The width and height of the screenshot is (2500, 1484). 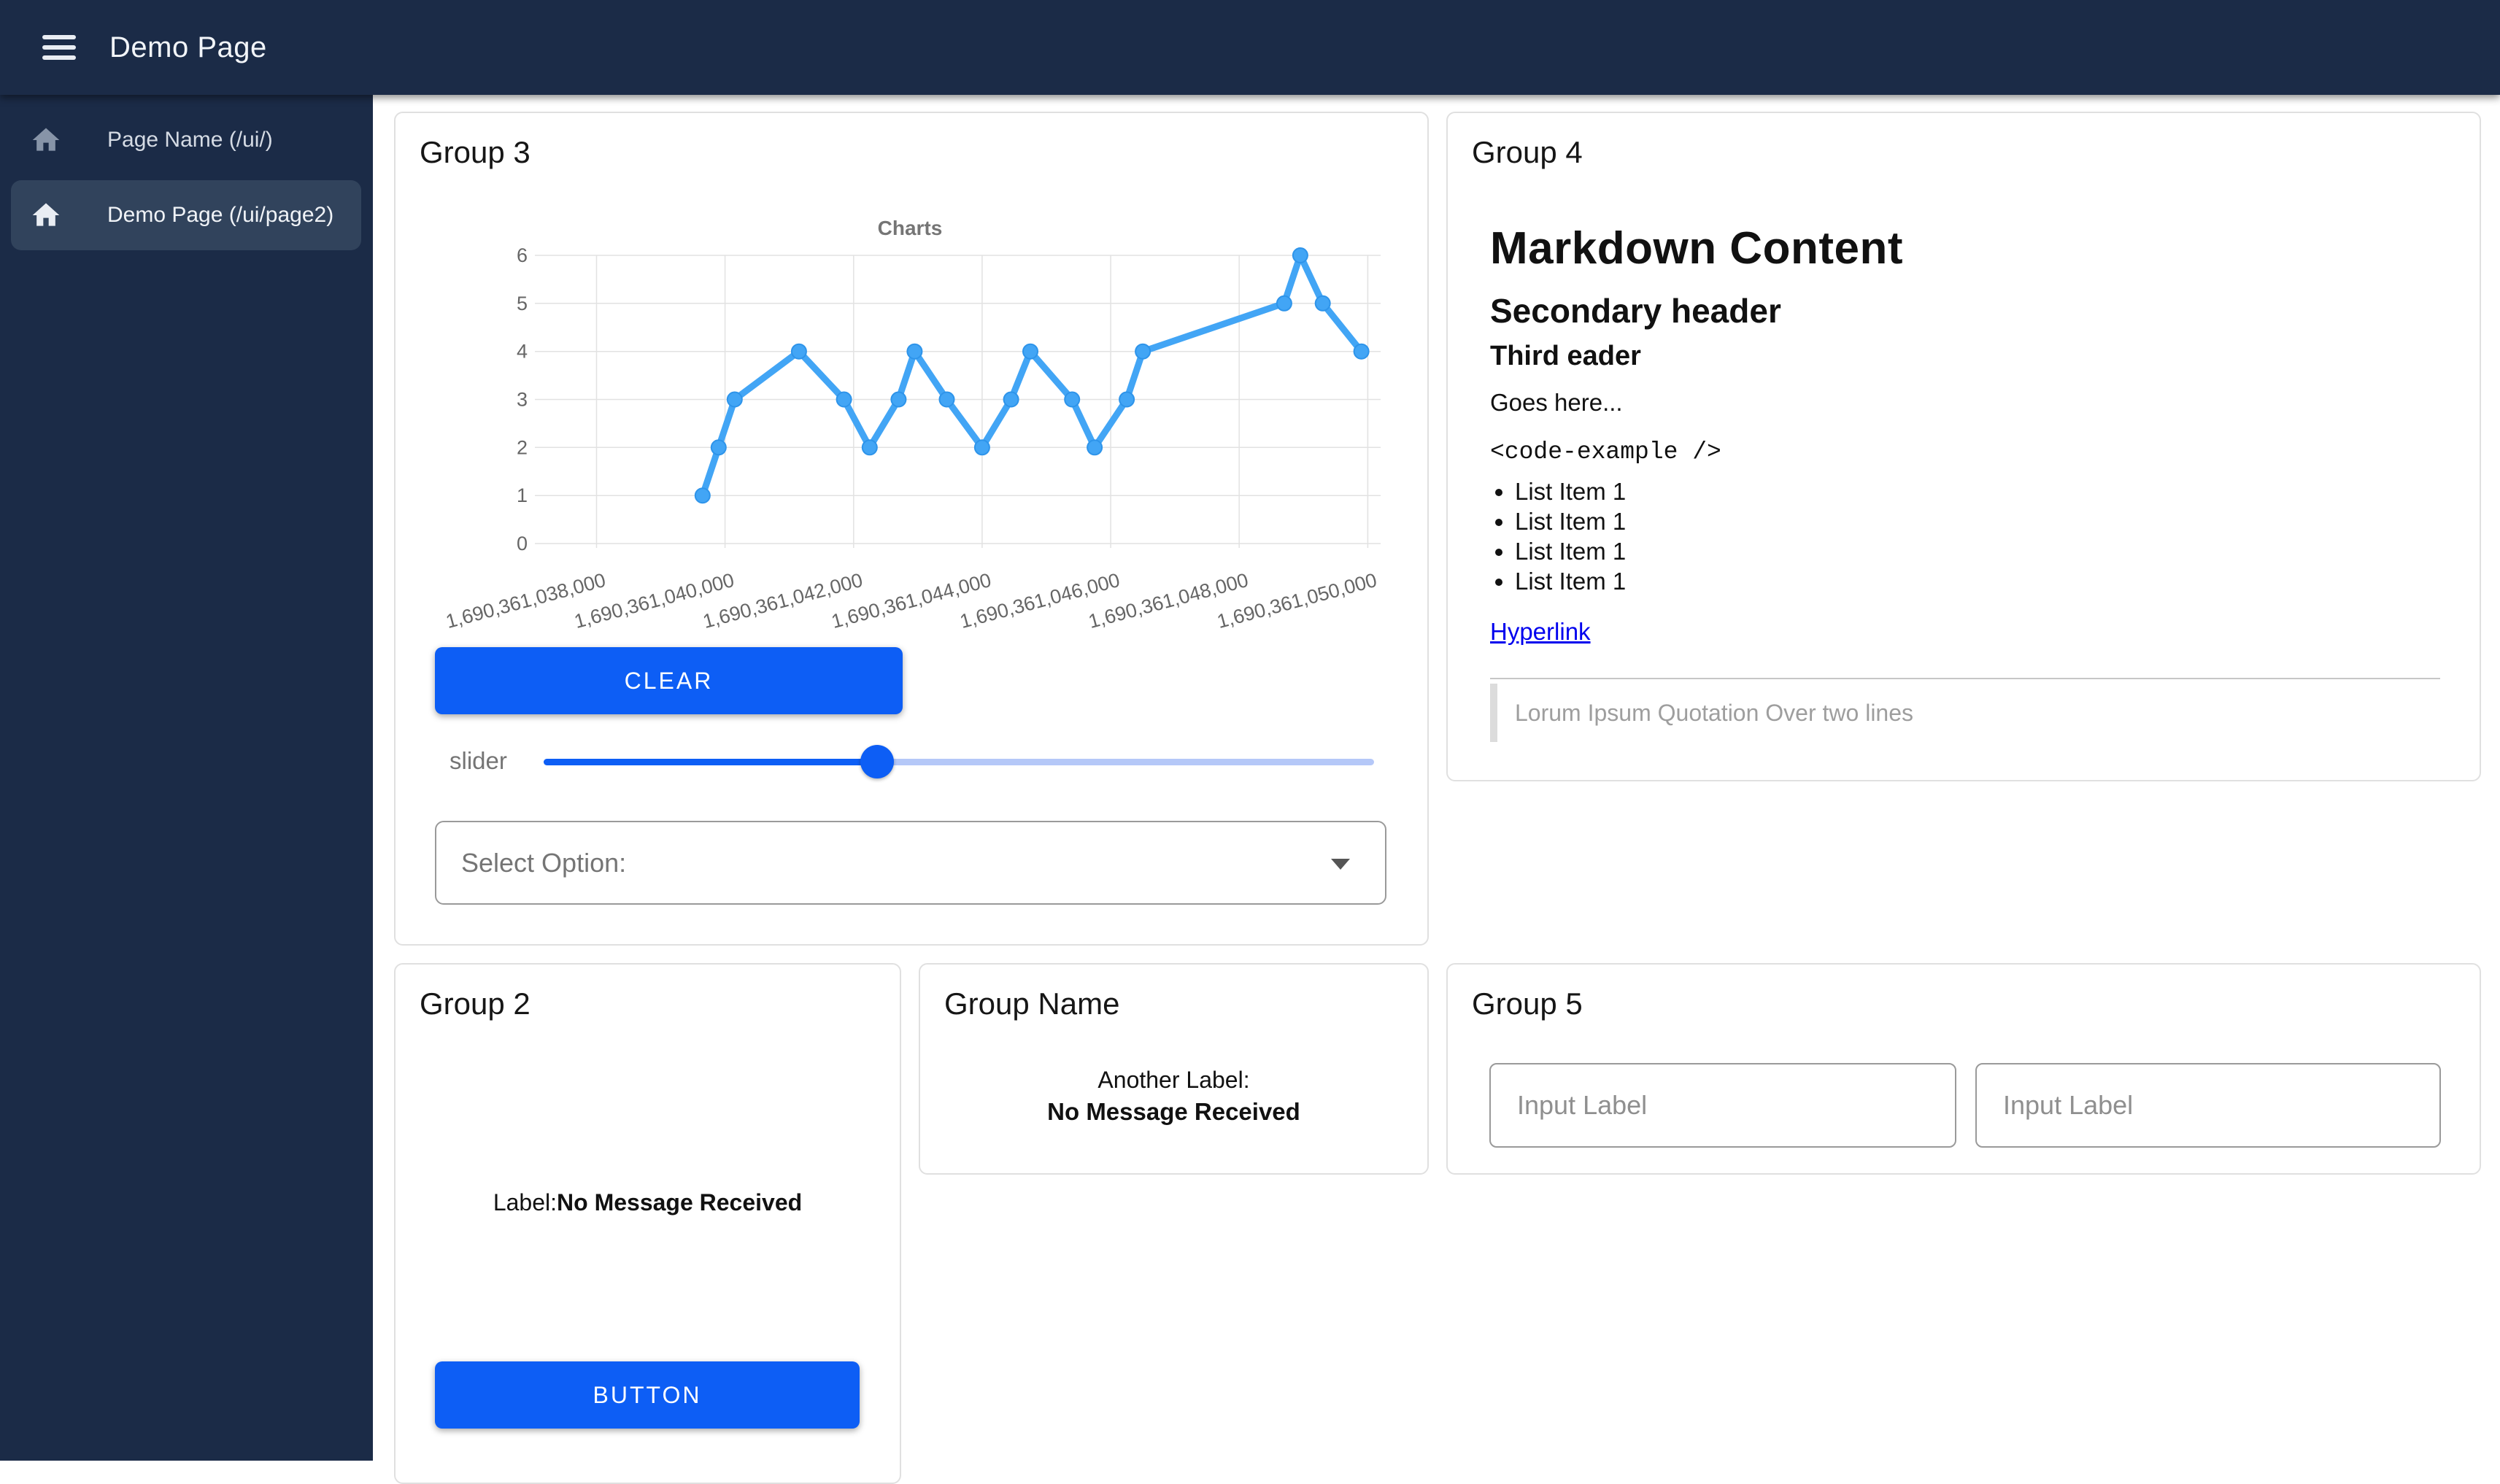 What do you see at coordinates (522, 495) in the screenshot?
I see `svg-text: 1` at bounding box center [522, 495].